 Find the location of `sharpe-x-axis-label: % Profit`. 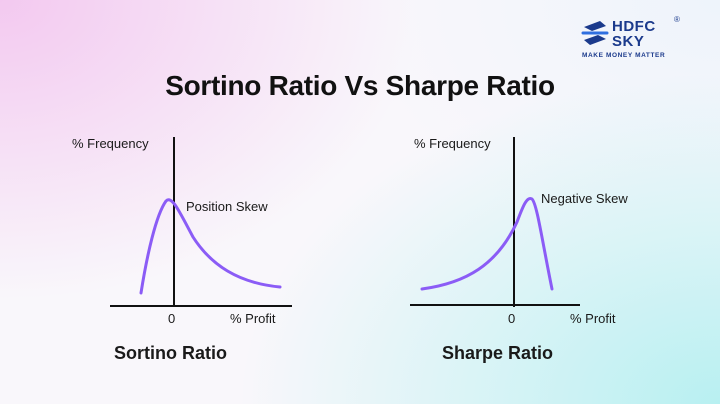

sharpe-x-axis-label: % Profit is located at coordinates (593, 318).